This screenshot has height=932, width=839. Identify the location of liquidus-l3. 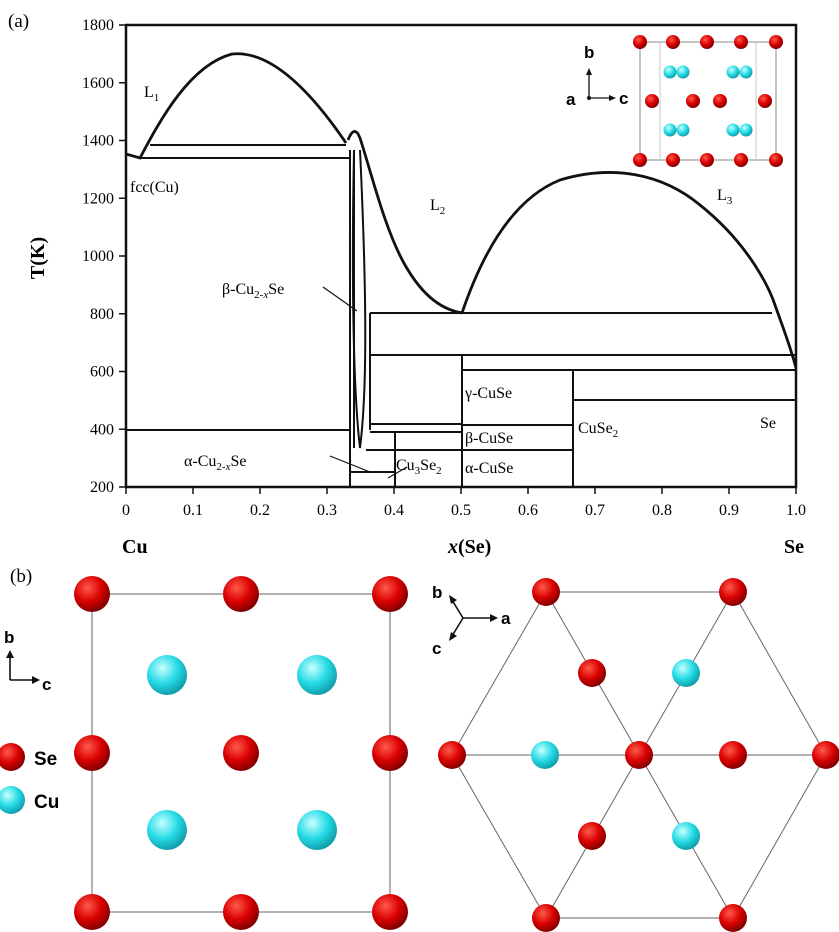
(629, 270).